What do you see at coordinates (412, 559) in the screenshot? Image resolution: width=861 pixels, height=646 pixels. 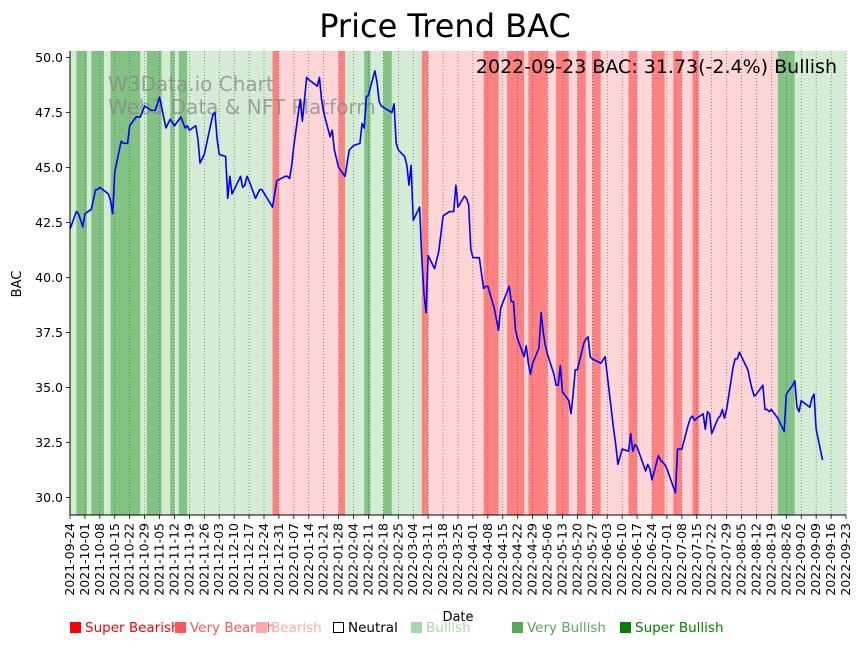 I see `x-tick-label: 2022-03-04` at bounding box center [412, 559].